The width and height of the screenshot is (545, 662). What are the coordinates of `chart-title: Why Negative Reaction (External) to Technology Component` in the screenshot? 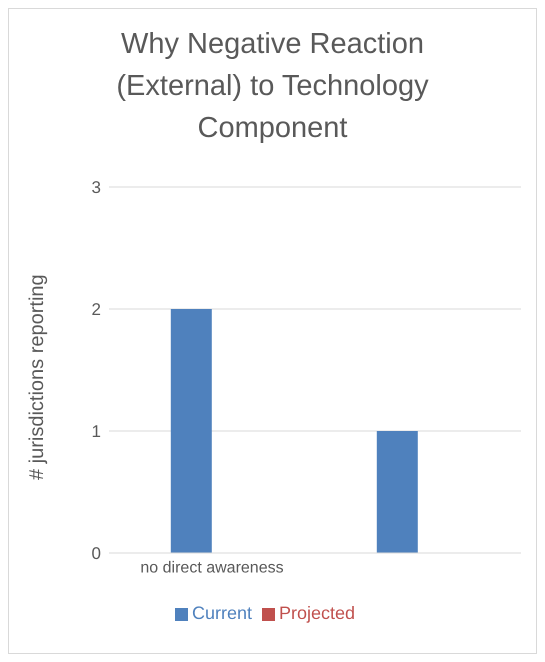 It's located at (272, 86).